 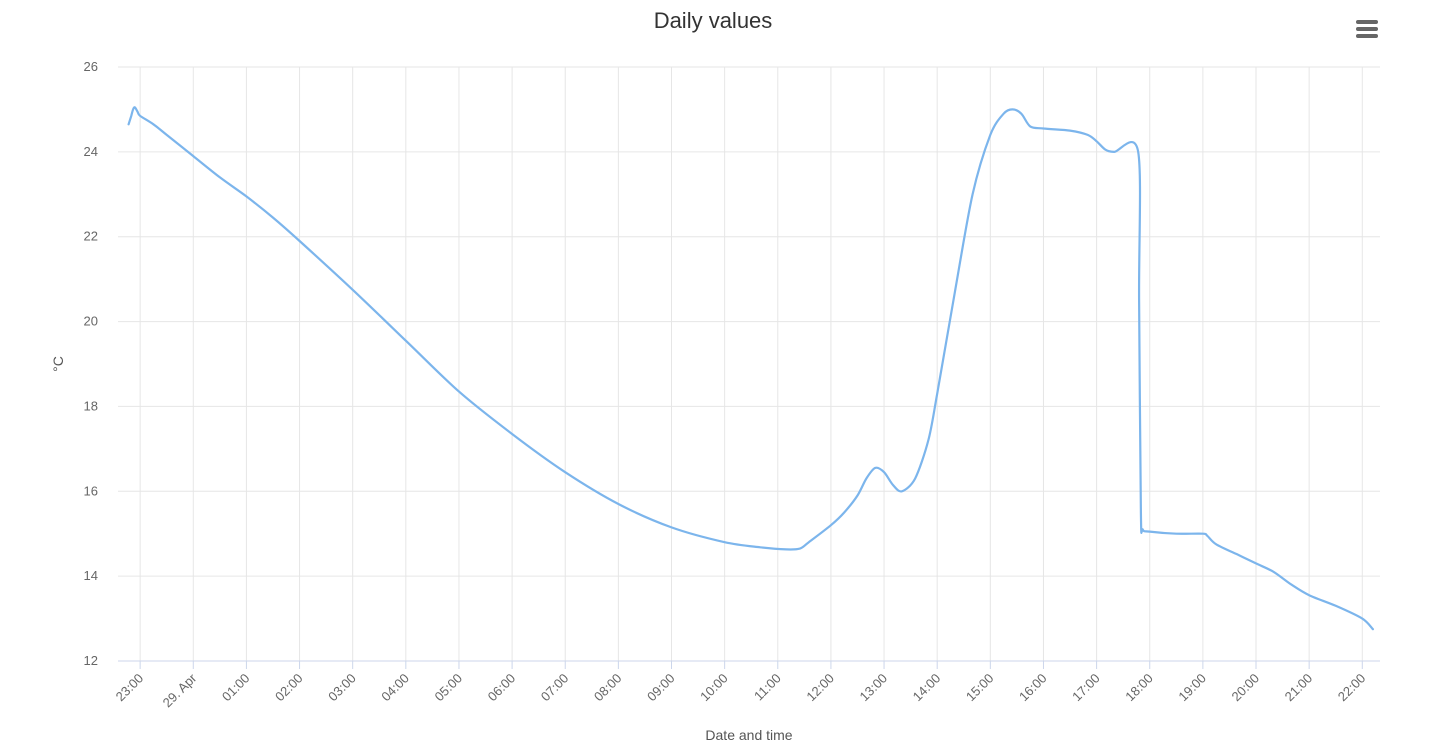 I want to click on x-tick-label: 02:00, so click(x=289, y=688).